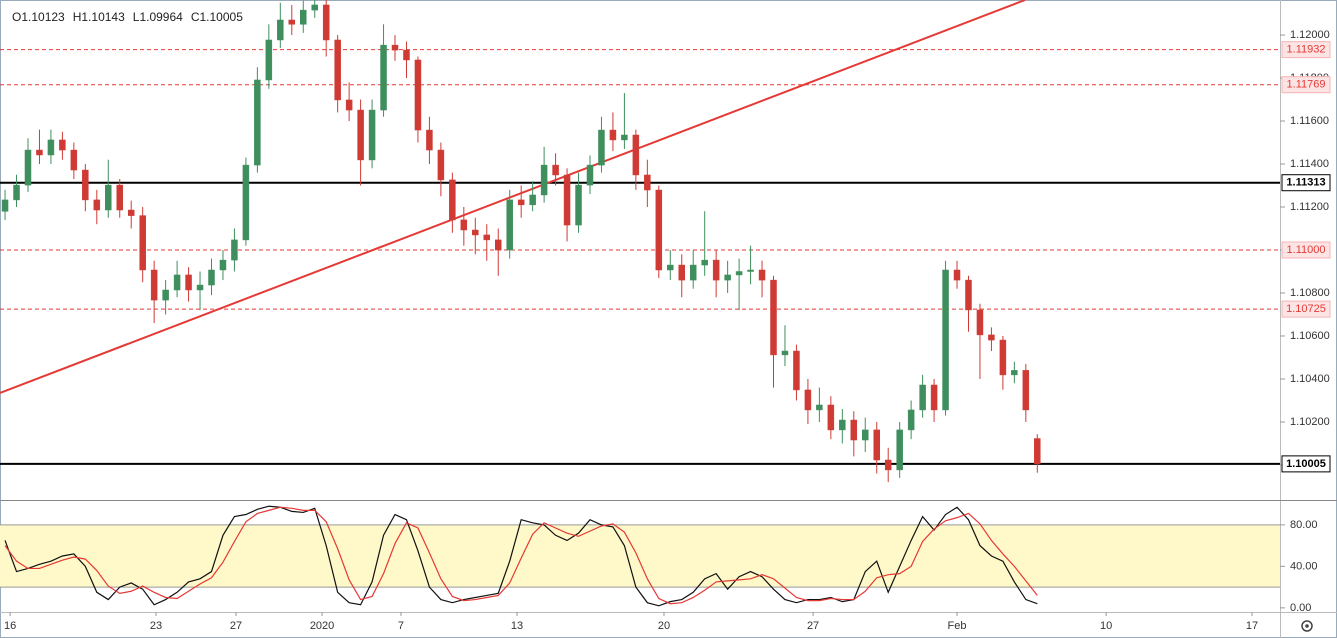 This screenshot has height=638, width=1337. I want to click on high-label: H1.10143, so click(98, 17).